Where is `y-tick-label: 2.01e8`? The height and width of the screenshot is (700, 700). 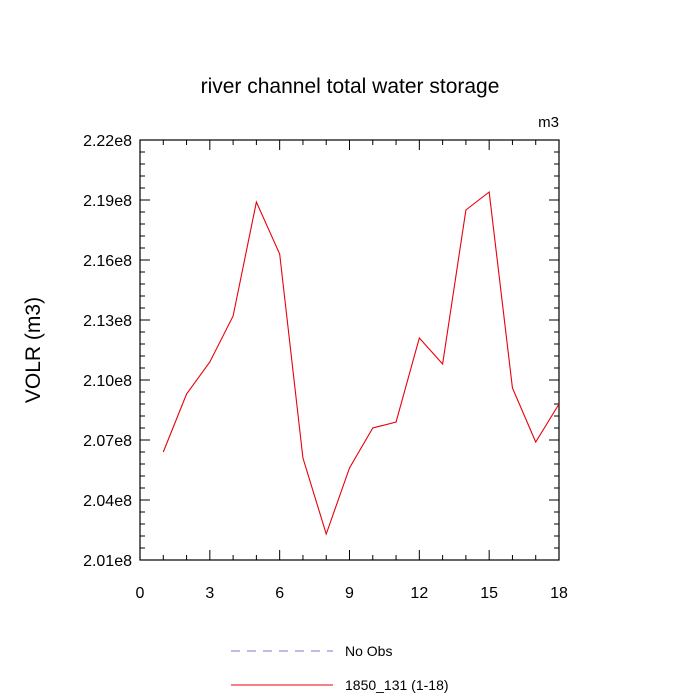
y-tick-label: 2.01e8 is located at coordinates (107, 561).